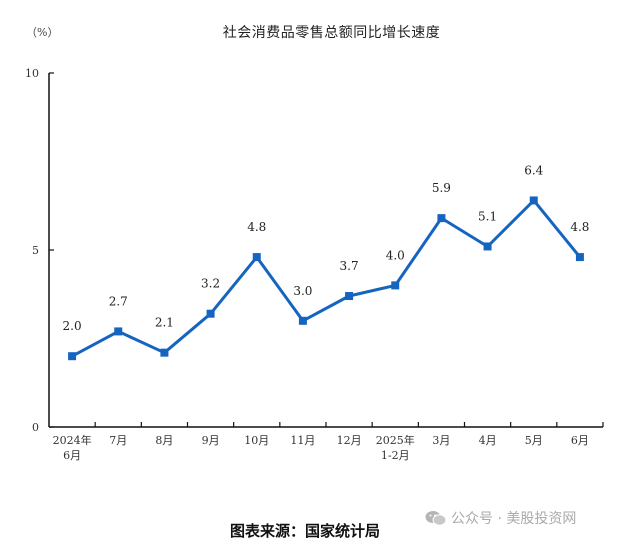  What do you see at coordinates (331, 33) in the screenshot?
I see `chart-title: 社会消费品零售总额同比增长速度` at bounding box center [331, 33].